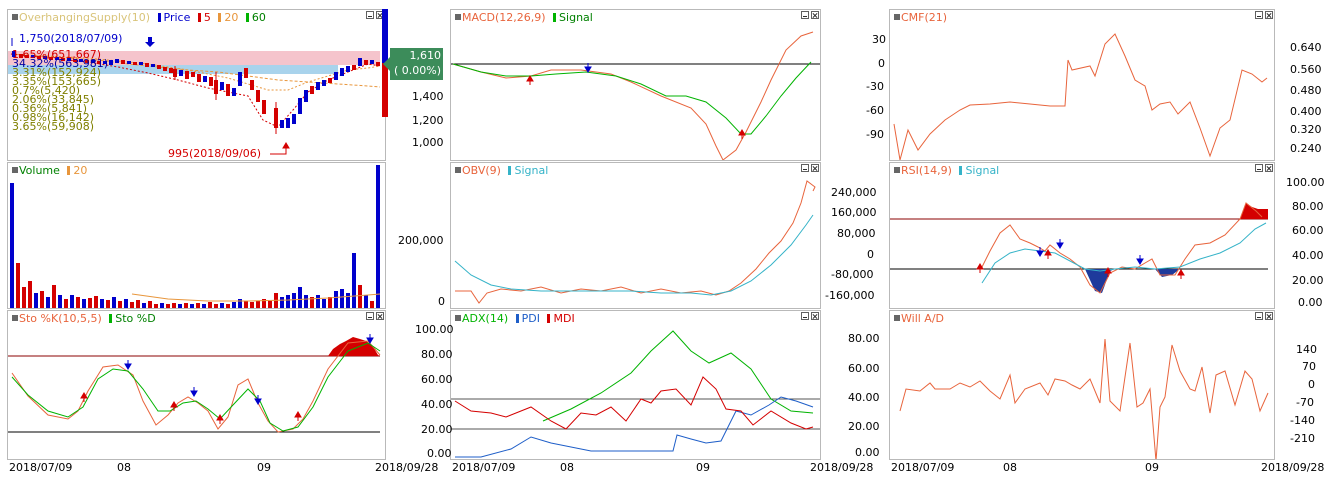 The height and width of the screenshot is (480, 1330). Describe the element at coordinates (1306, 349) in the screenshot. I see `will-ad-right-tick: 140` at that location.